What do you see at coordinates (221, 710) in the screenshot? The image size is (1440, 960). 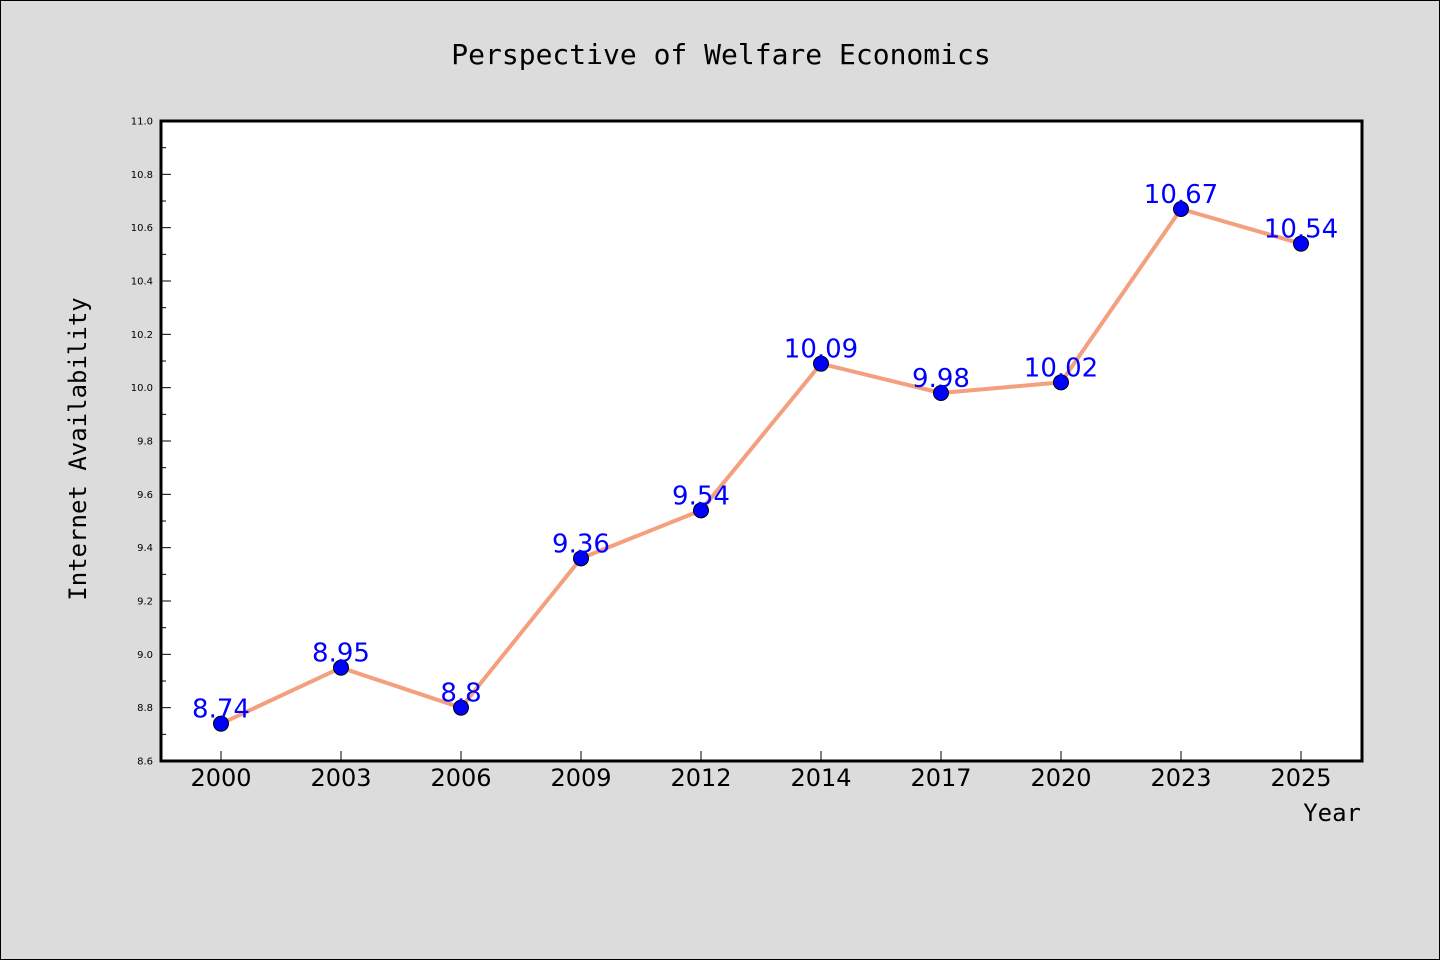 I see `data-label: 8.74` at bounding box center [221, 710].